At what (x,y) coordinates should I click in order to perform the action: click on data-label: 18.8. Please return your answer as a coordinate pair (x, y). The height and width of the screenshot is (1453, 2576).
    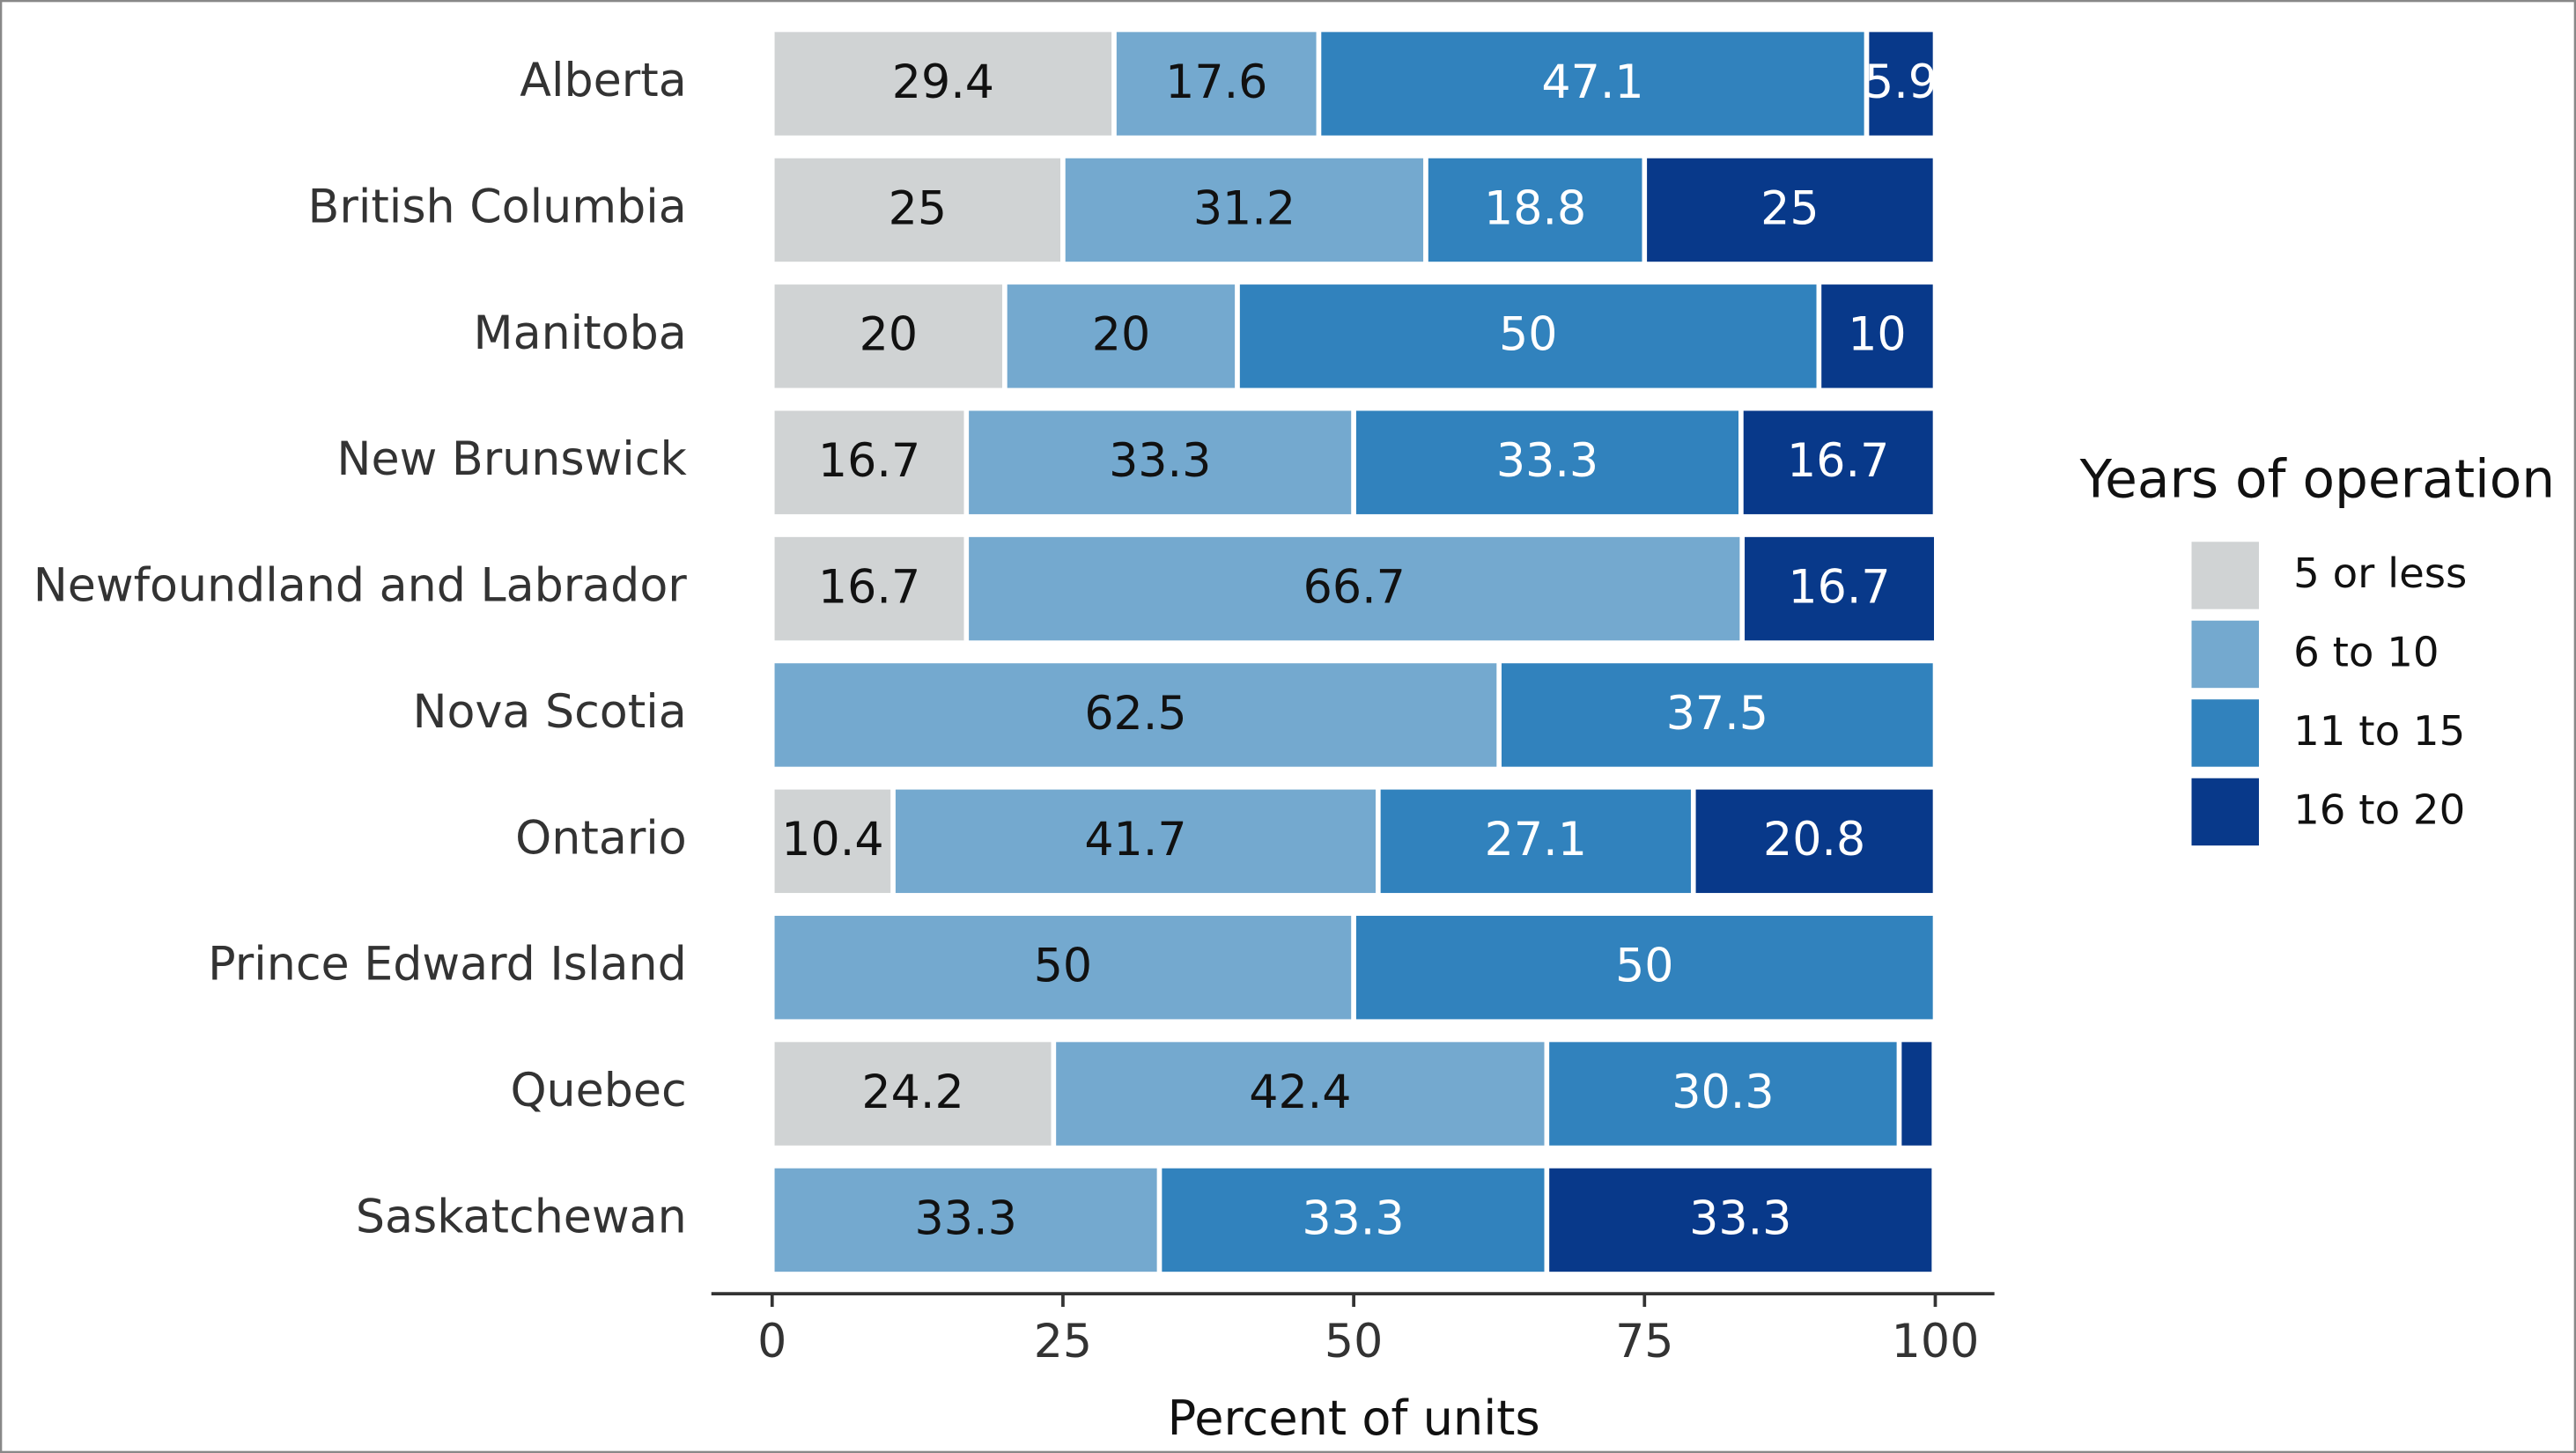
    Looking at the image, I should click on (1535, 208).